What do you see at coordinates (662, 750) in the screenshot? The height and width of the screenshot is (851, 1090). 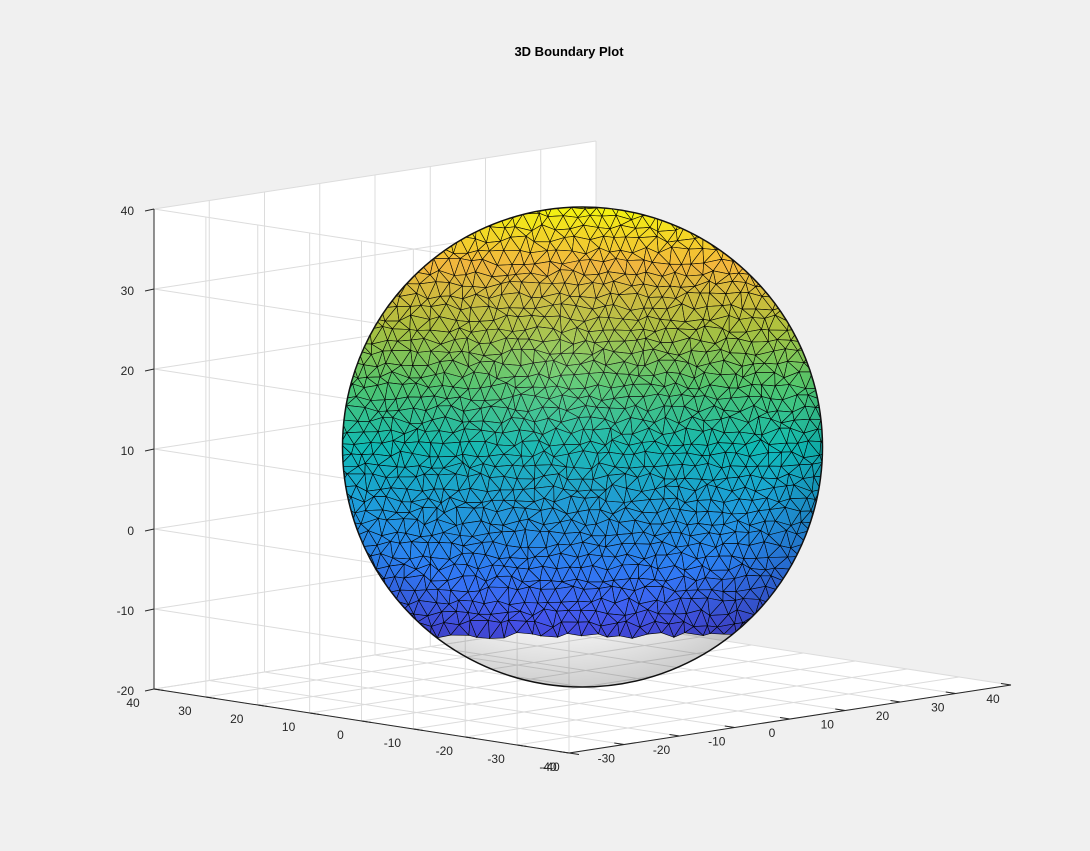 I see `x-tick-label: -20` at bounding box center [662, 750].